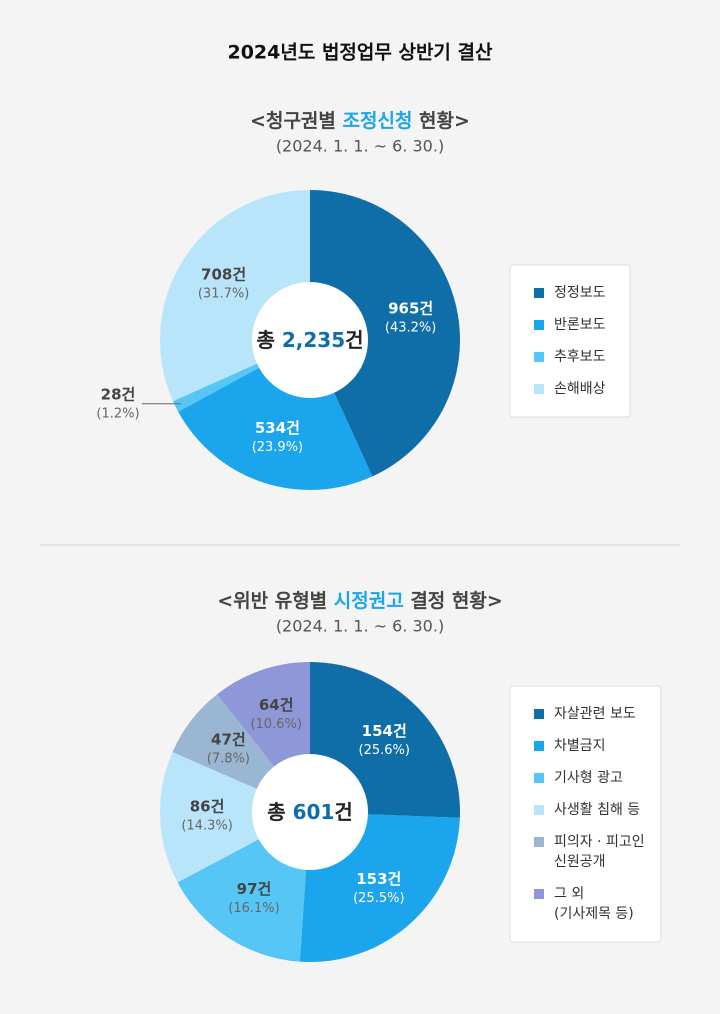 The height and width of the screenshot is (1014, 720). What do you see at coordinates (360, 53) in the screenshot?
I see `page-title: 2024년도 법정업무 상반기 결산` at bounding box center [360, 53].